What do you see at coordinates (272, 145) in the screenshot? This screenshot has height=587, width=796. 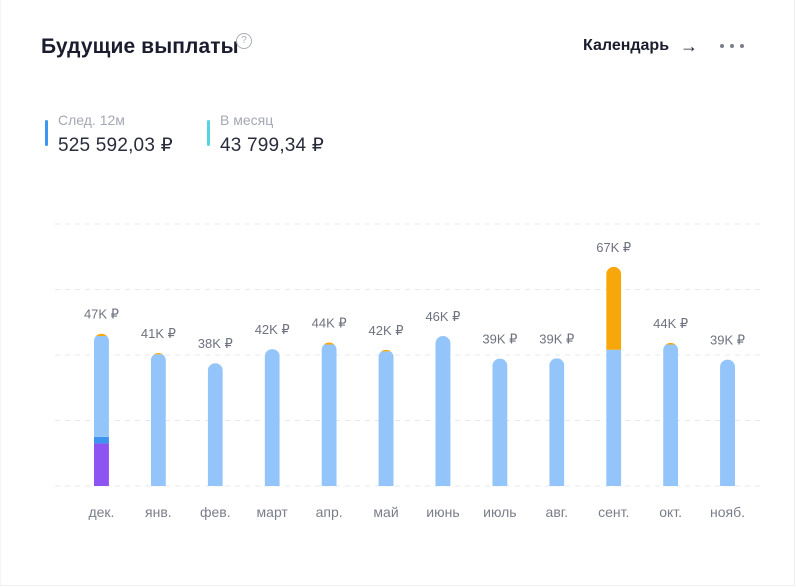 I see `stat-value: 43 799,34 ₽` at bounding box center [272, 145].